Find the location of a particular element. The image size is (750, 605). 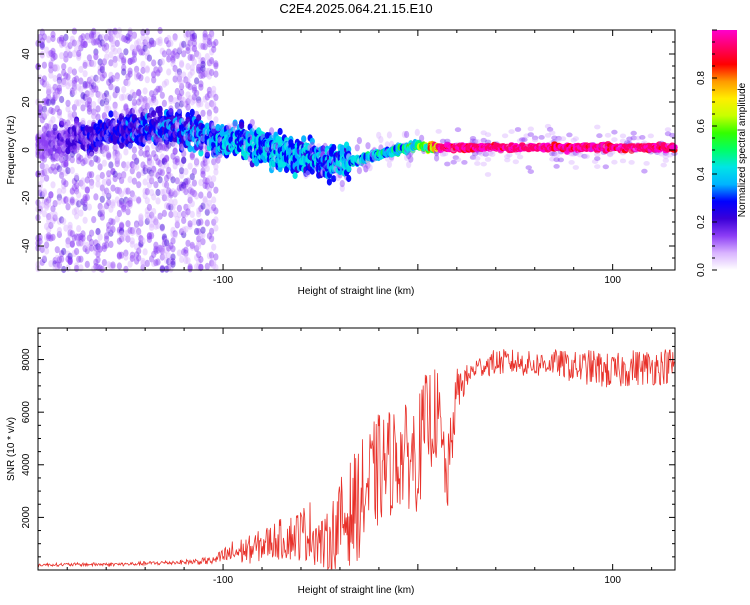

spectrogram-x-axis-label: Height of straight line (km) is located at coordinates (356, 291).